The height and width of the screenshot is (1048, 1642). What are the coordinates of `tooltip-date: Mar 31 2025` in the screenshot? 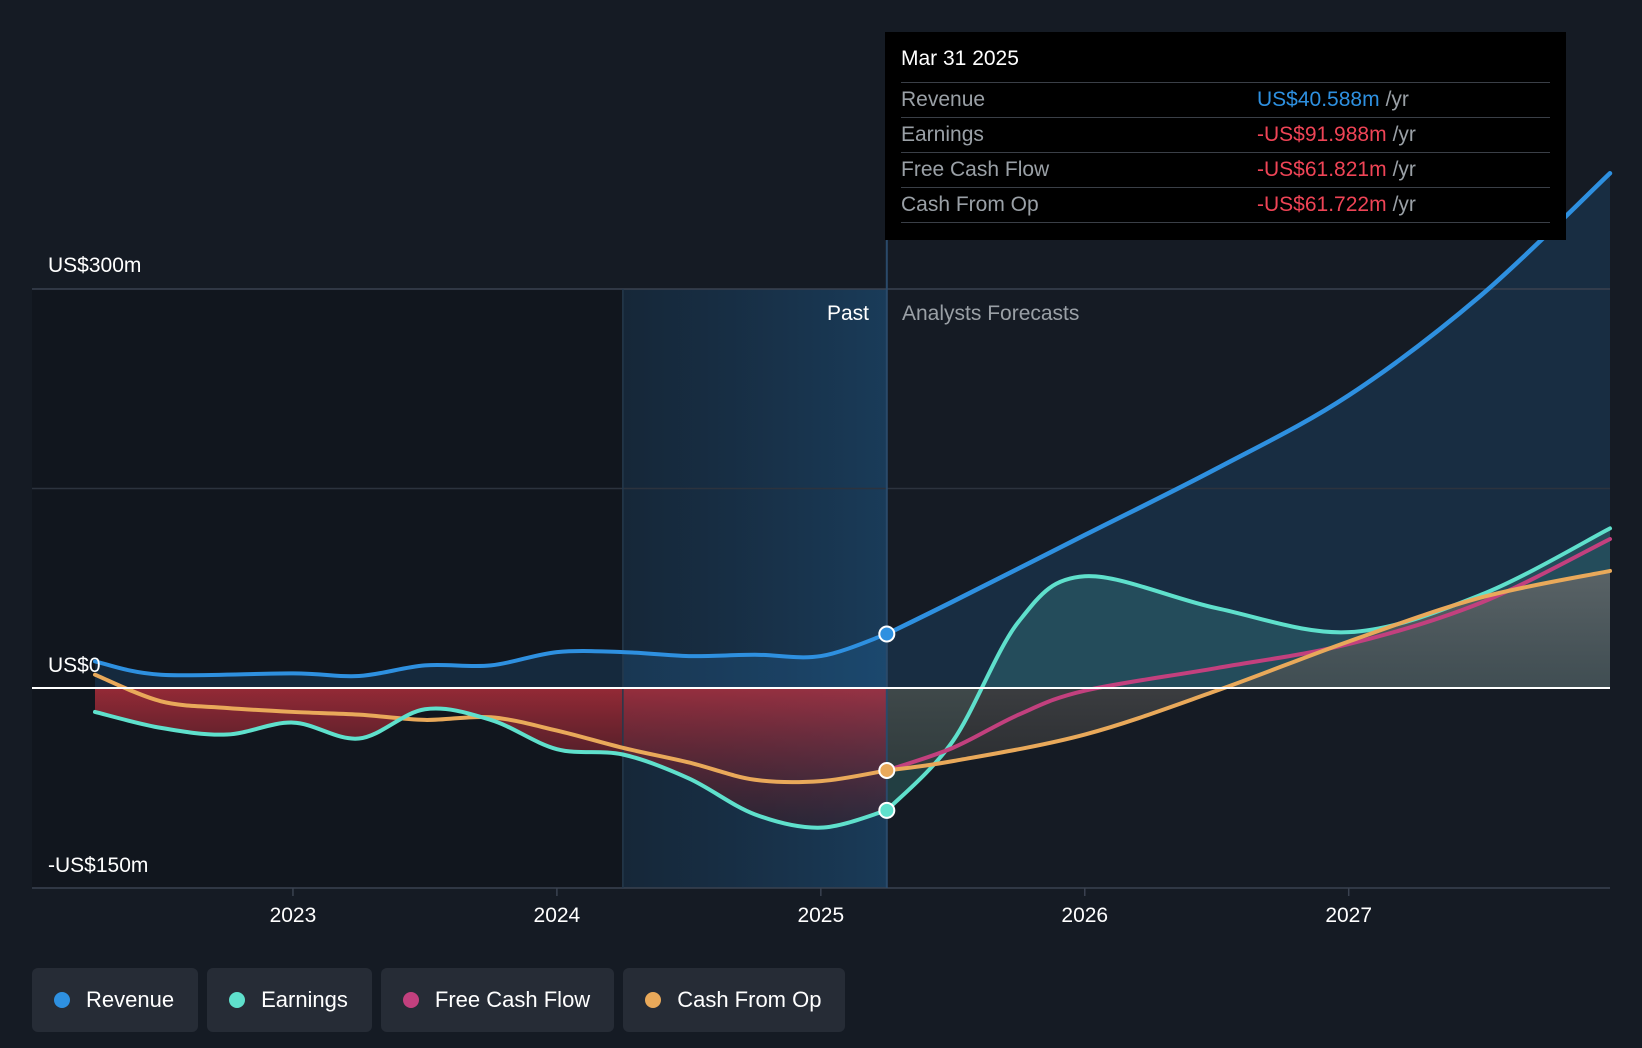 It's located at (960, 58).